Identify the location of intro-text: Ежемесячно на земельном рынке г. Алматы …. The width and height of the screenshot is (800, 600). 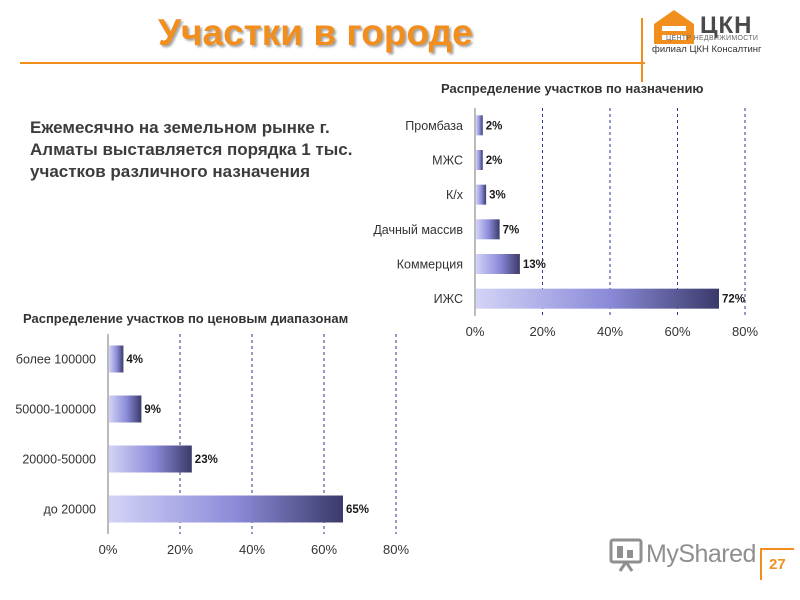
(191, 149).